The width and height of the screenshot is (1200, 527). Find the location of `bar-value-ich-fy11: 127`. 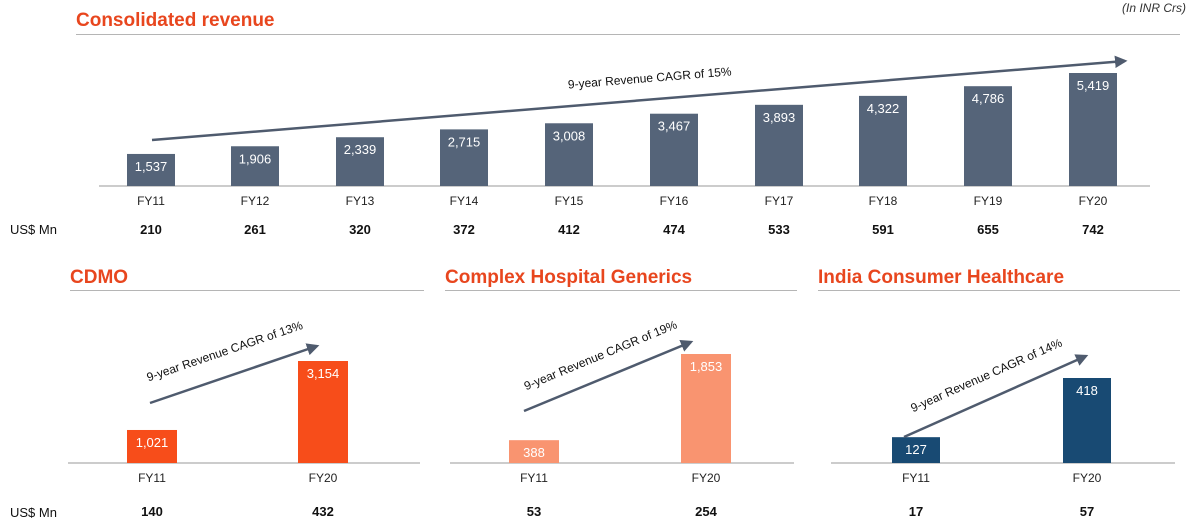

bar-value-ich-fy11: 127 is located at coordinates (916, 449).